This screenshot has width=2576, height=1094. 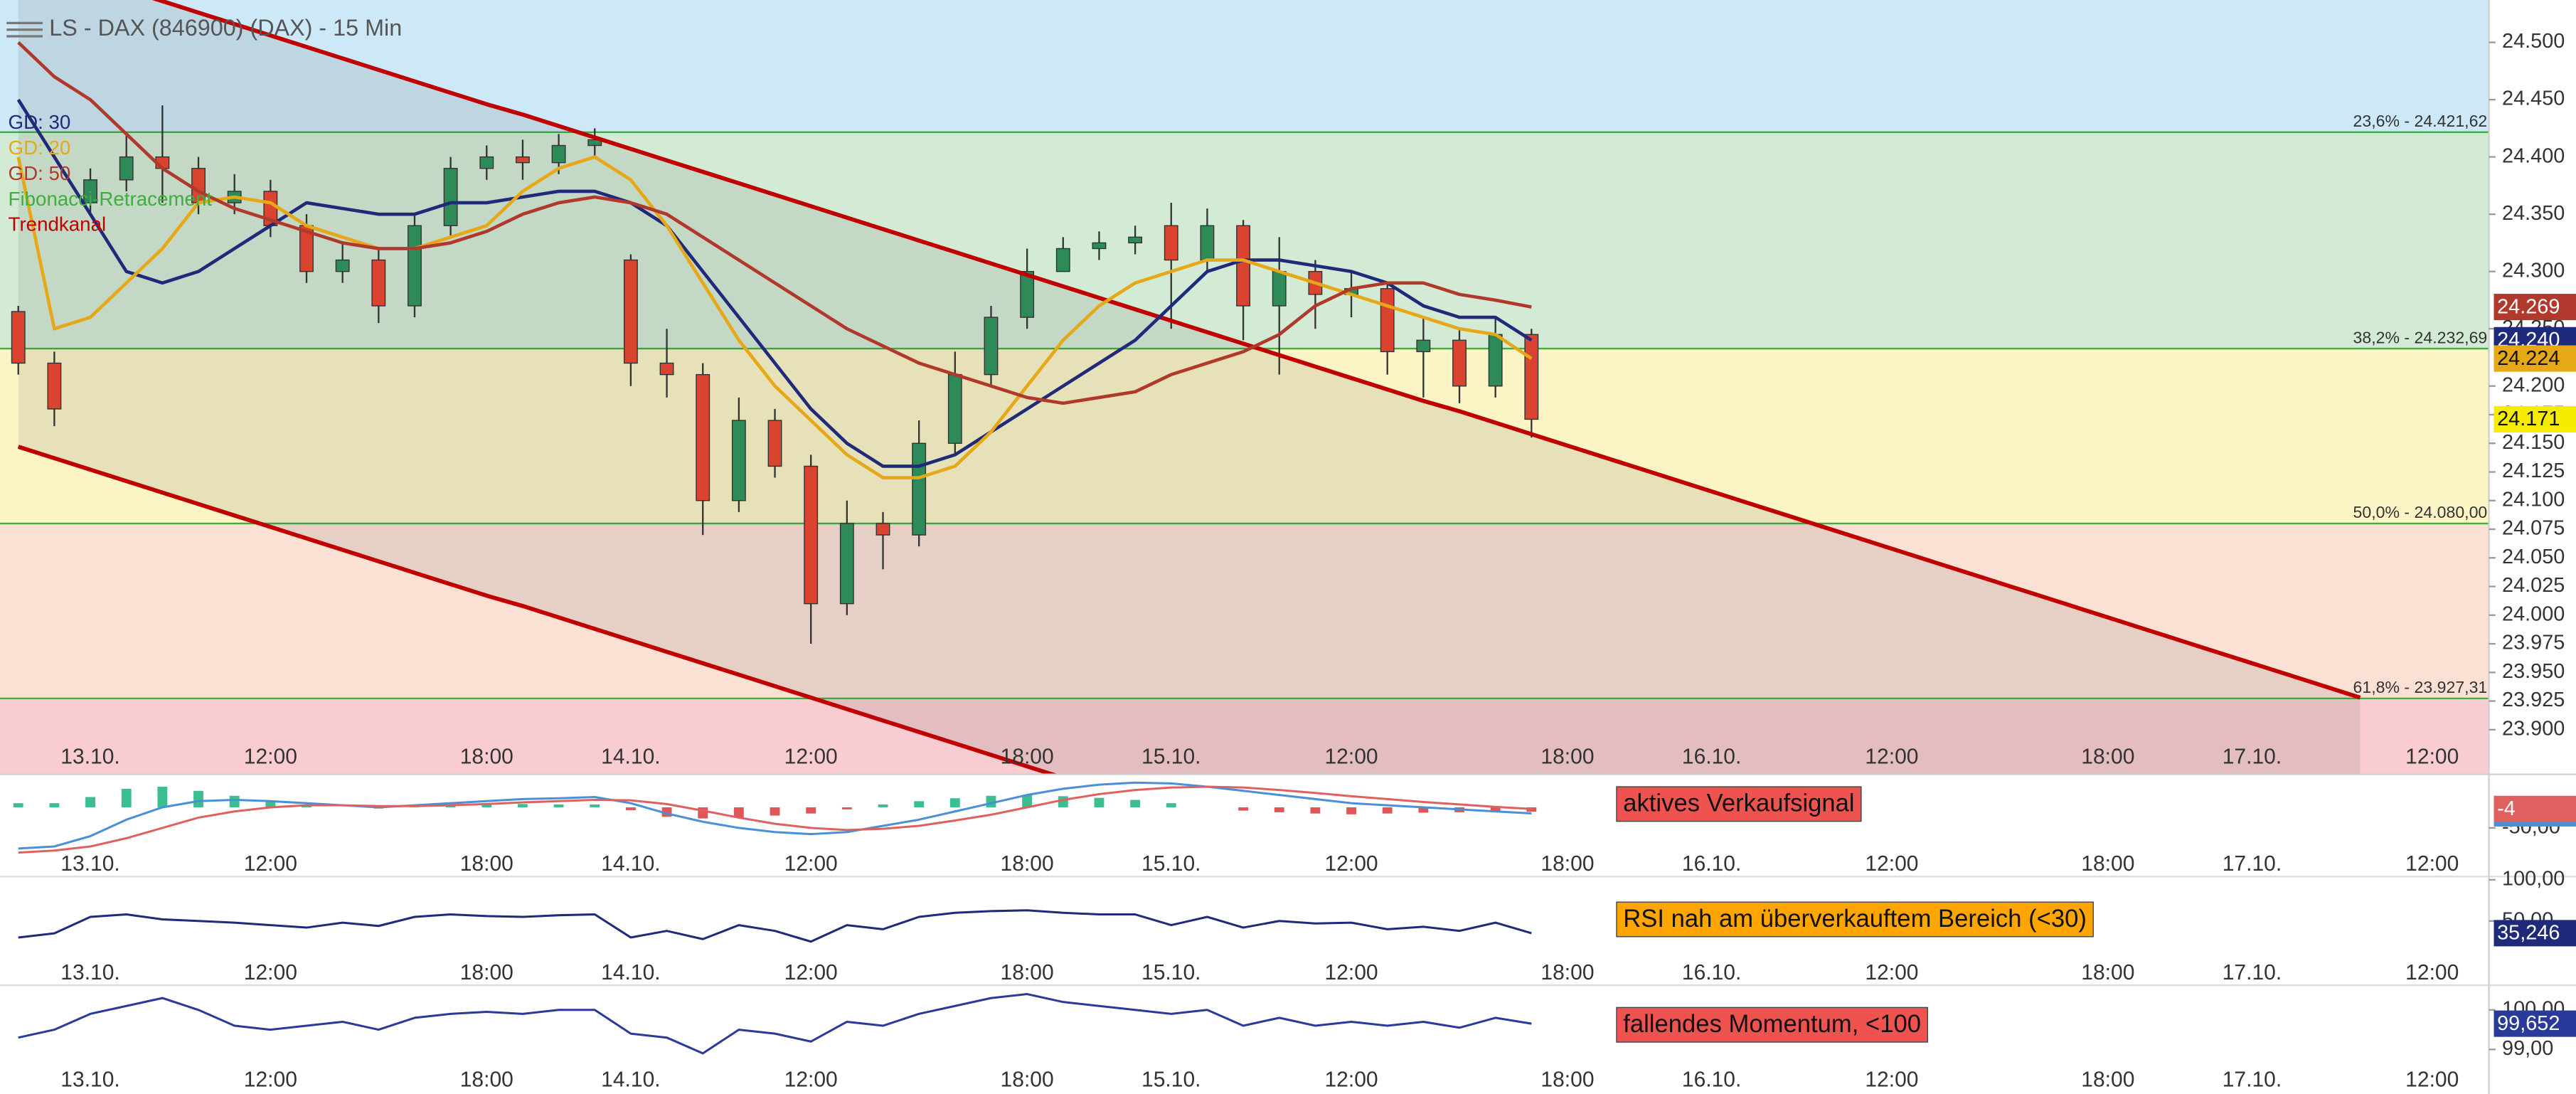 What do you see at coordinates (24, 29) in the screenshot?
I see `menu-icon` at bounding box center [24, 29].